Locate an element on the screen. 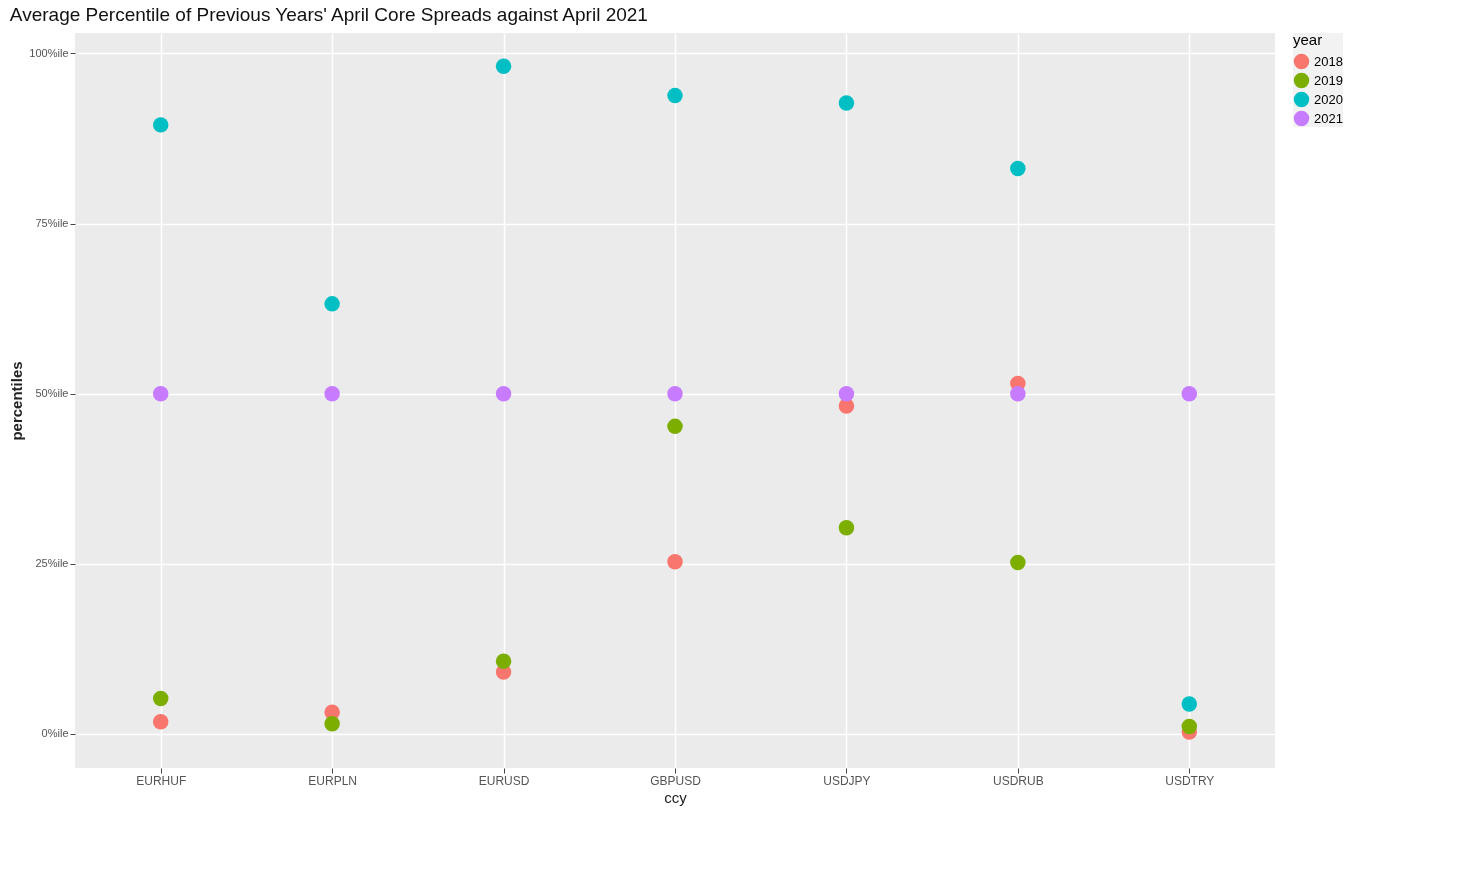 Image resolution: width=1466 pixels, height=872 pixels. x-tick-label: EURUSD is located at coordinates (504, 780).